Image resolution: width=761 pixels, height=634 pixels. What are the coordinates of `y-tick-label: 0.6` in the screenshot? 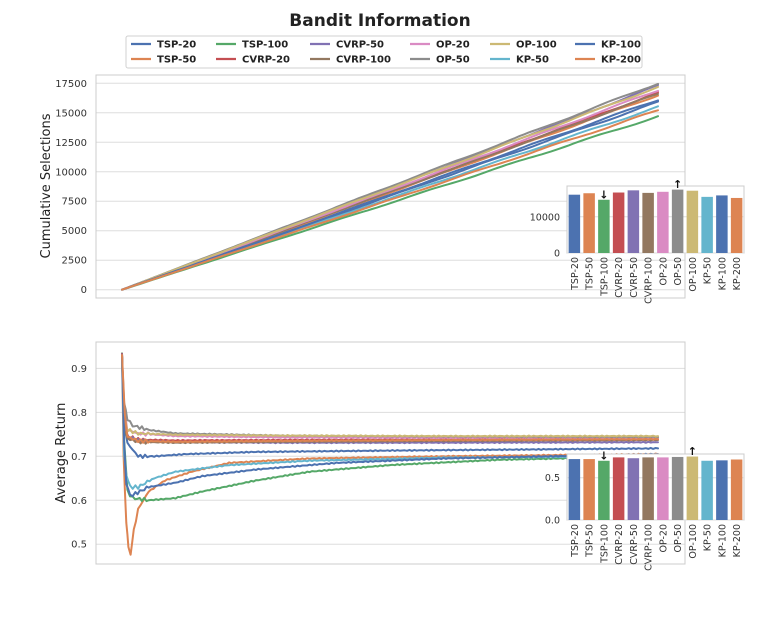 It's located at (79, 501).